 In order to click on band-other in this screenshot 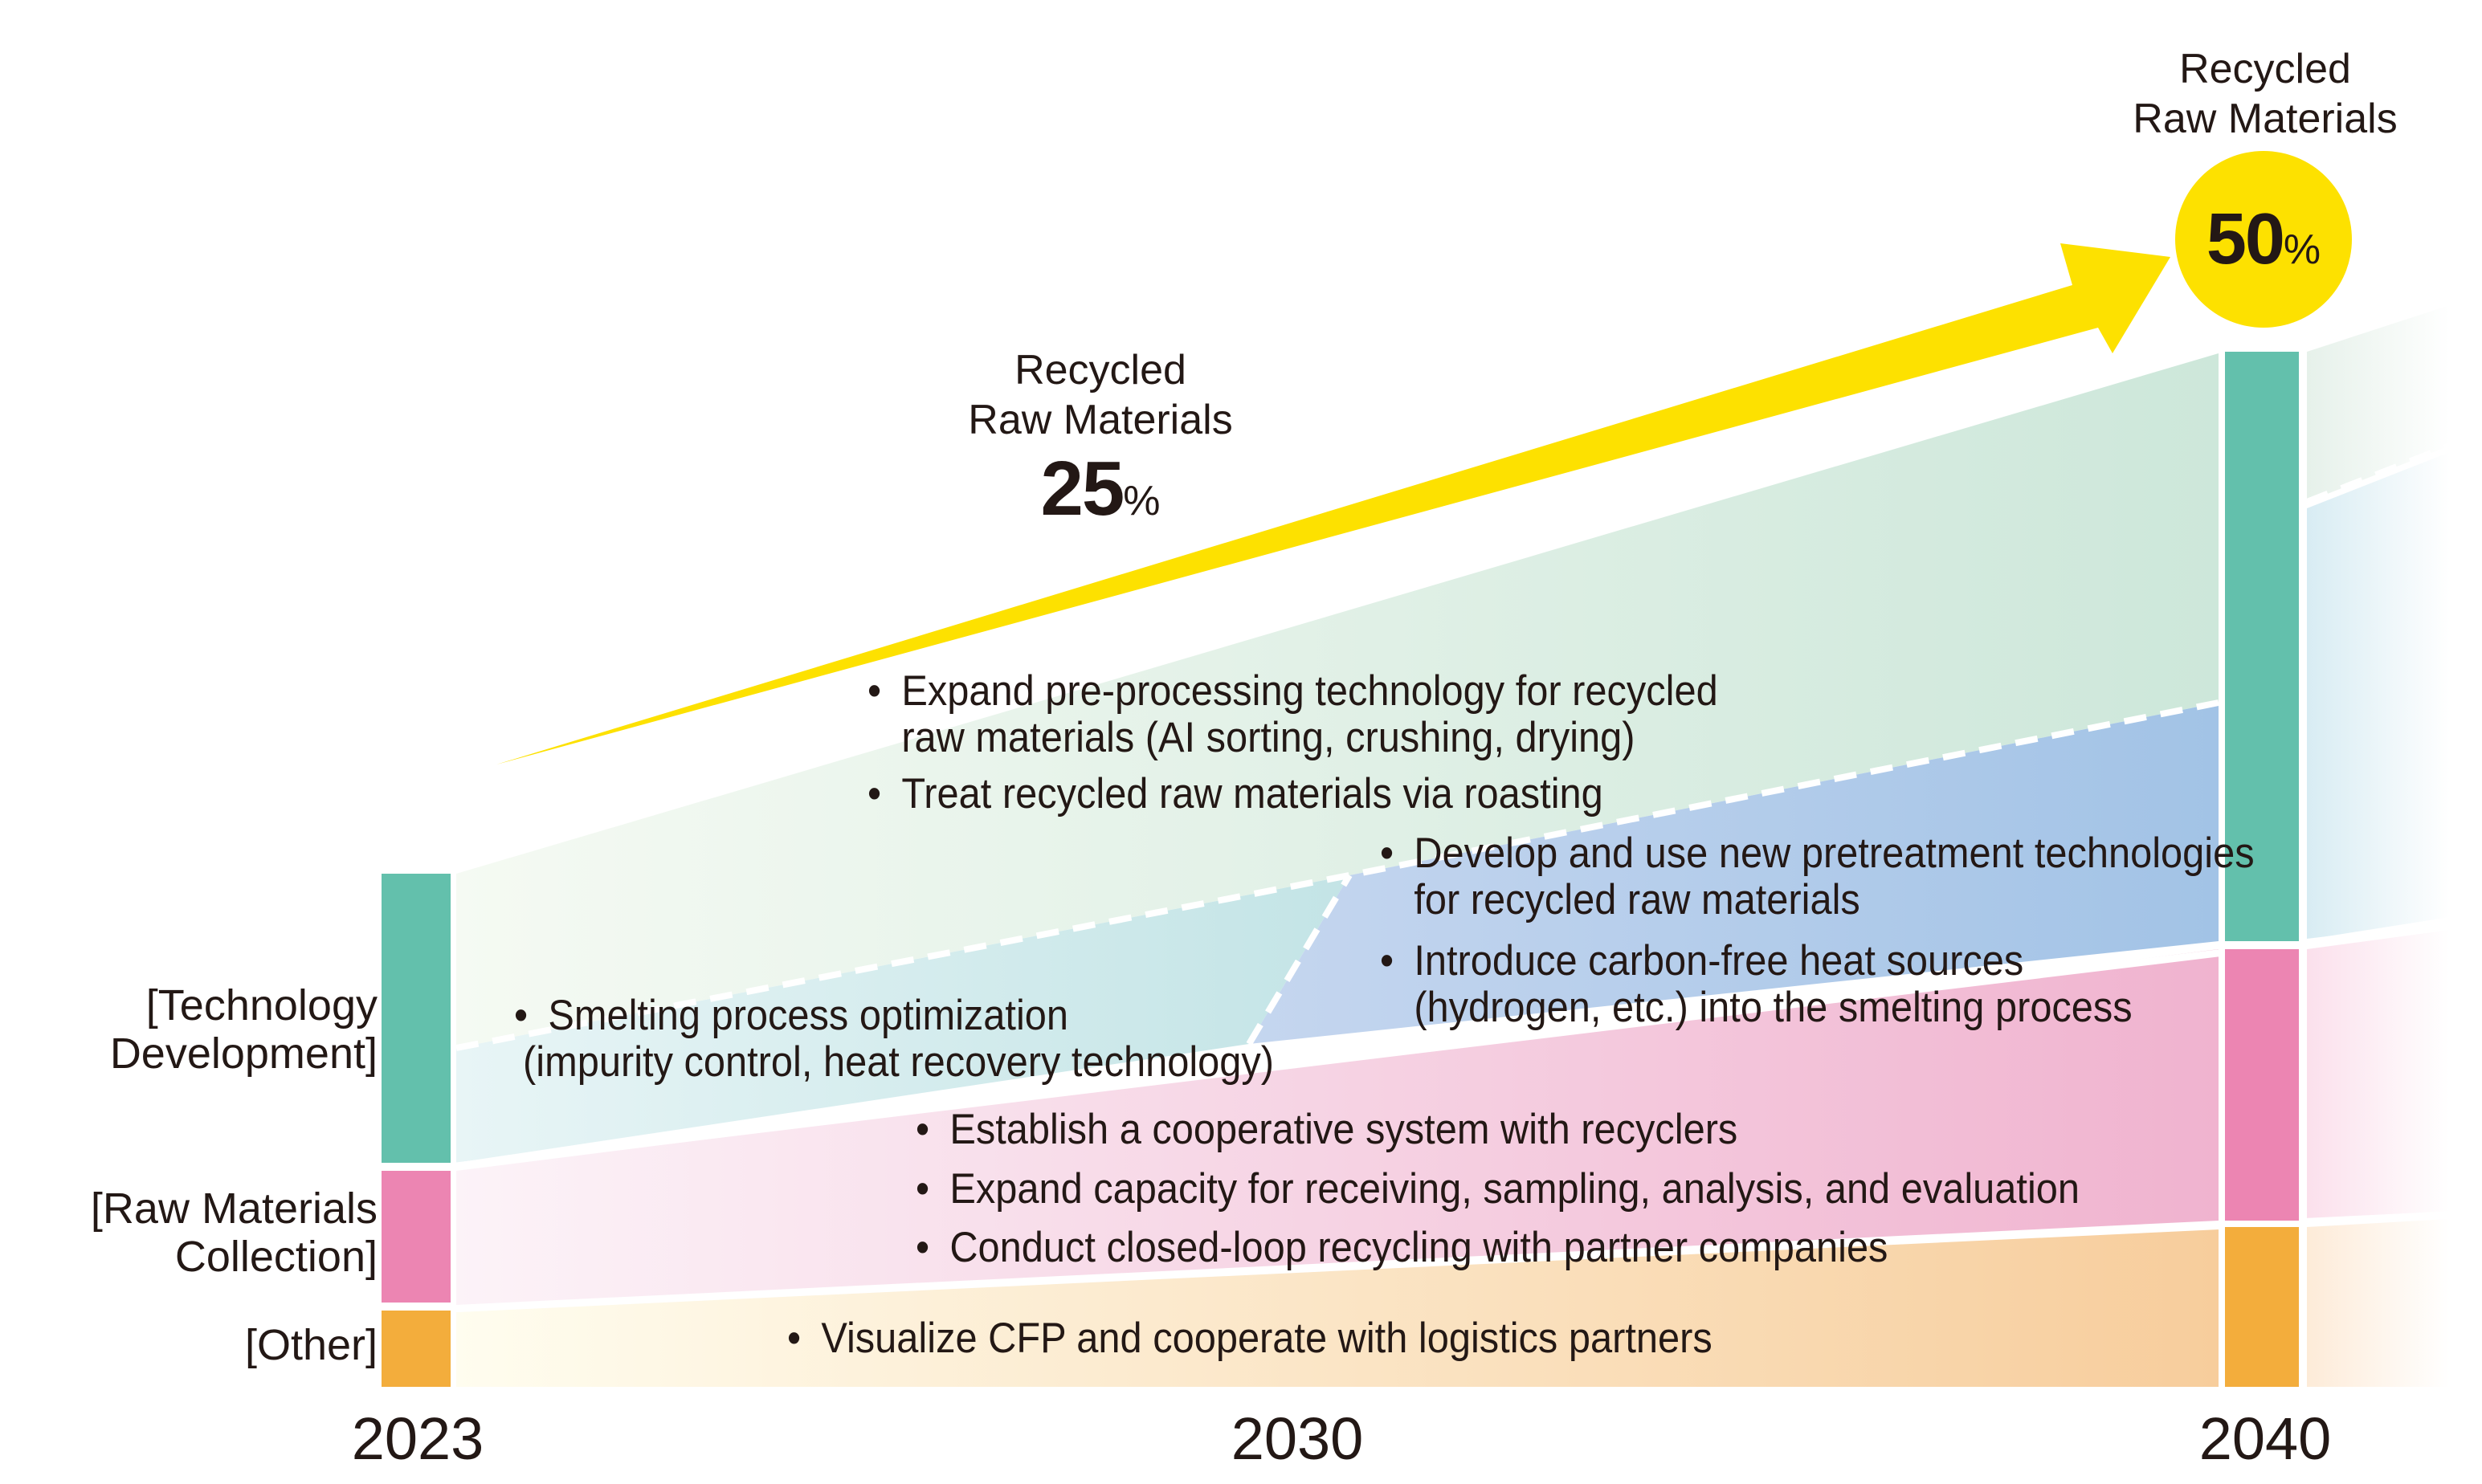, I will do `click(1338, 1307)`.